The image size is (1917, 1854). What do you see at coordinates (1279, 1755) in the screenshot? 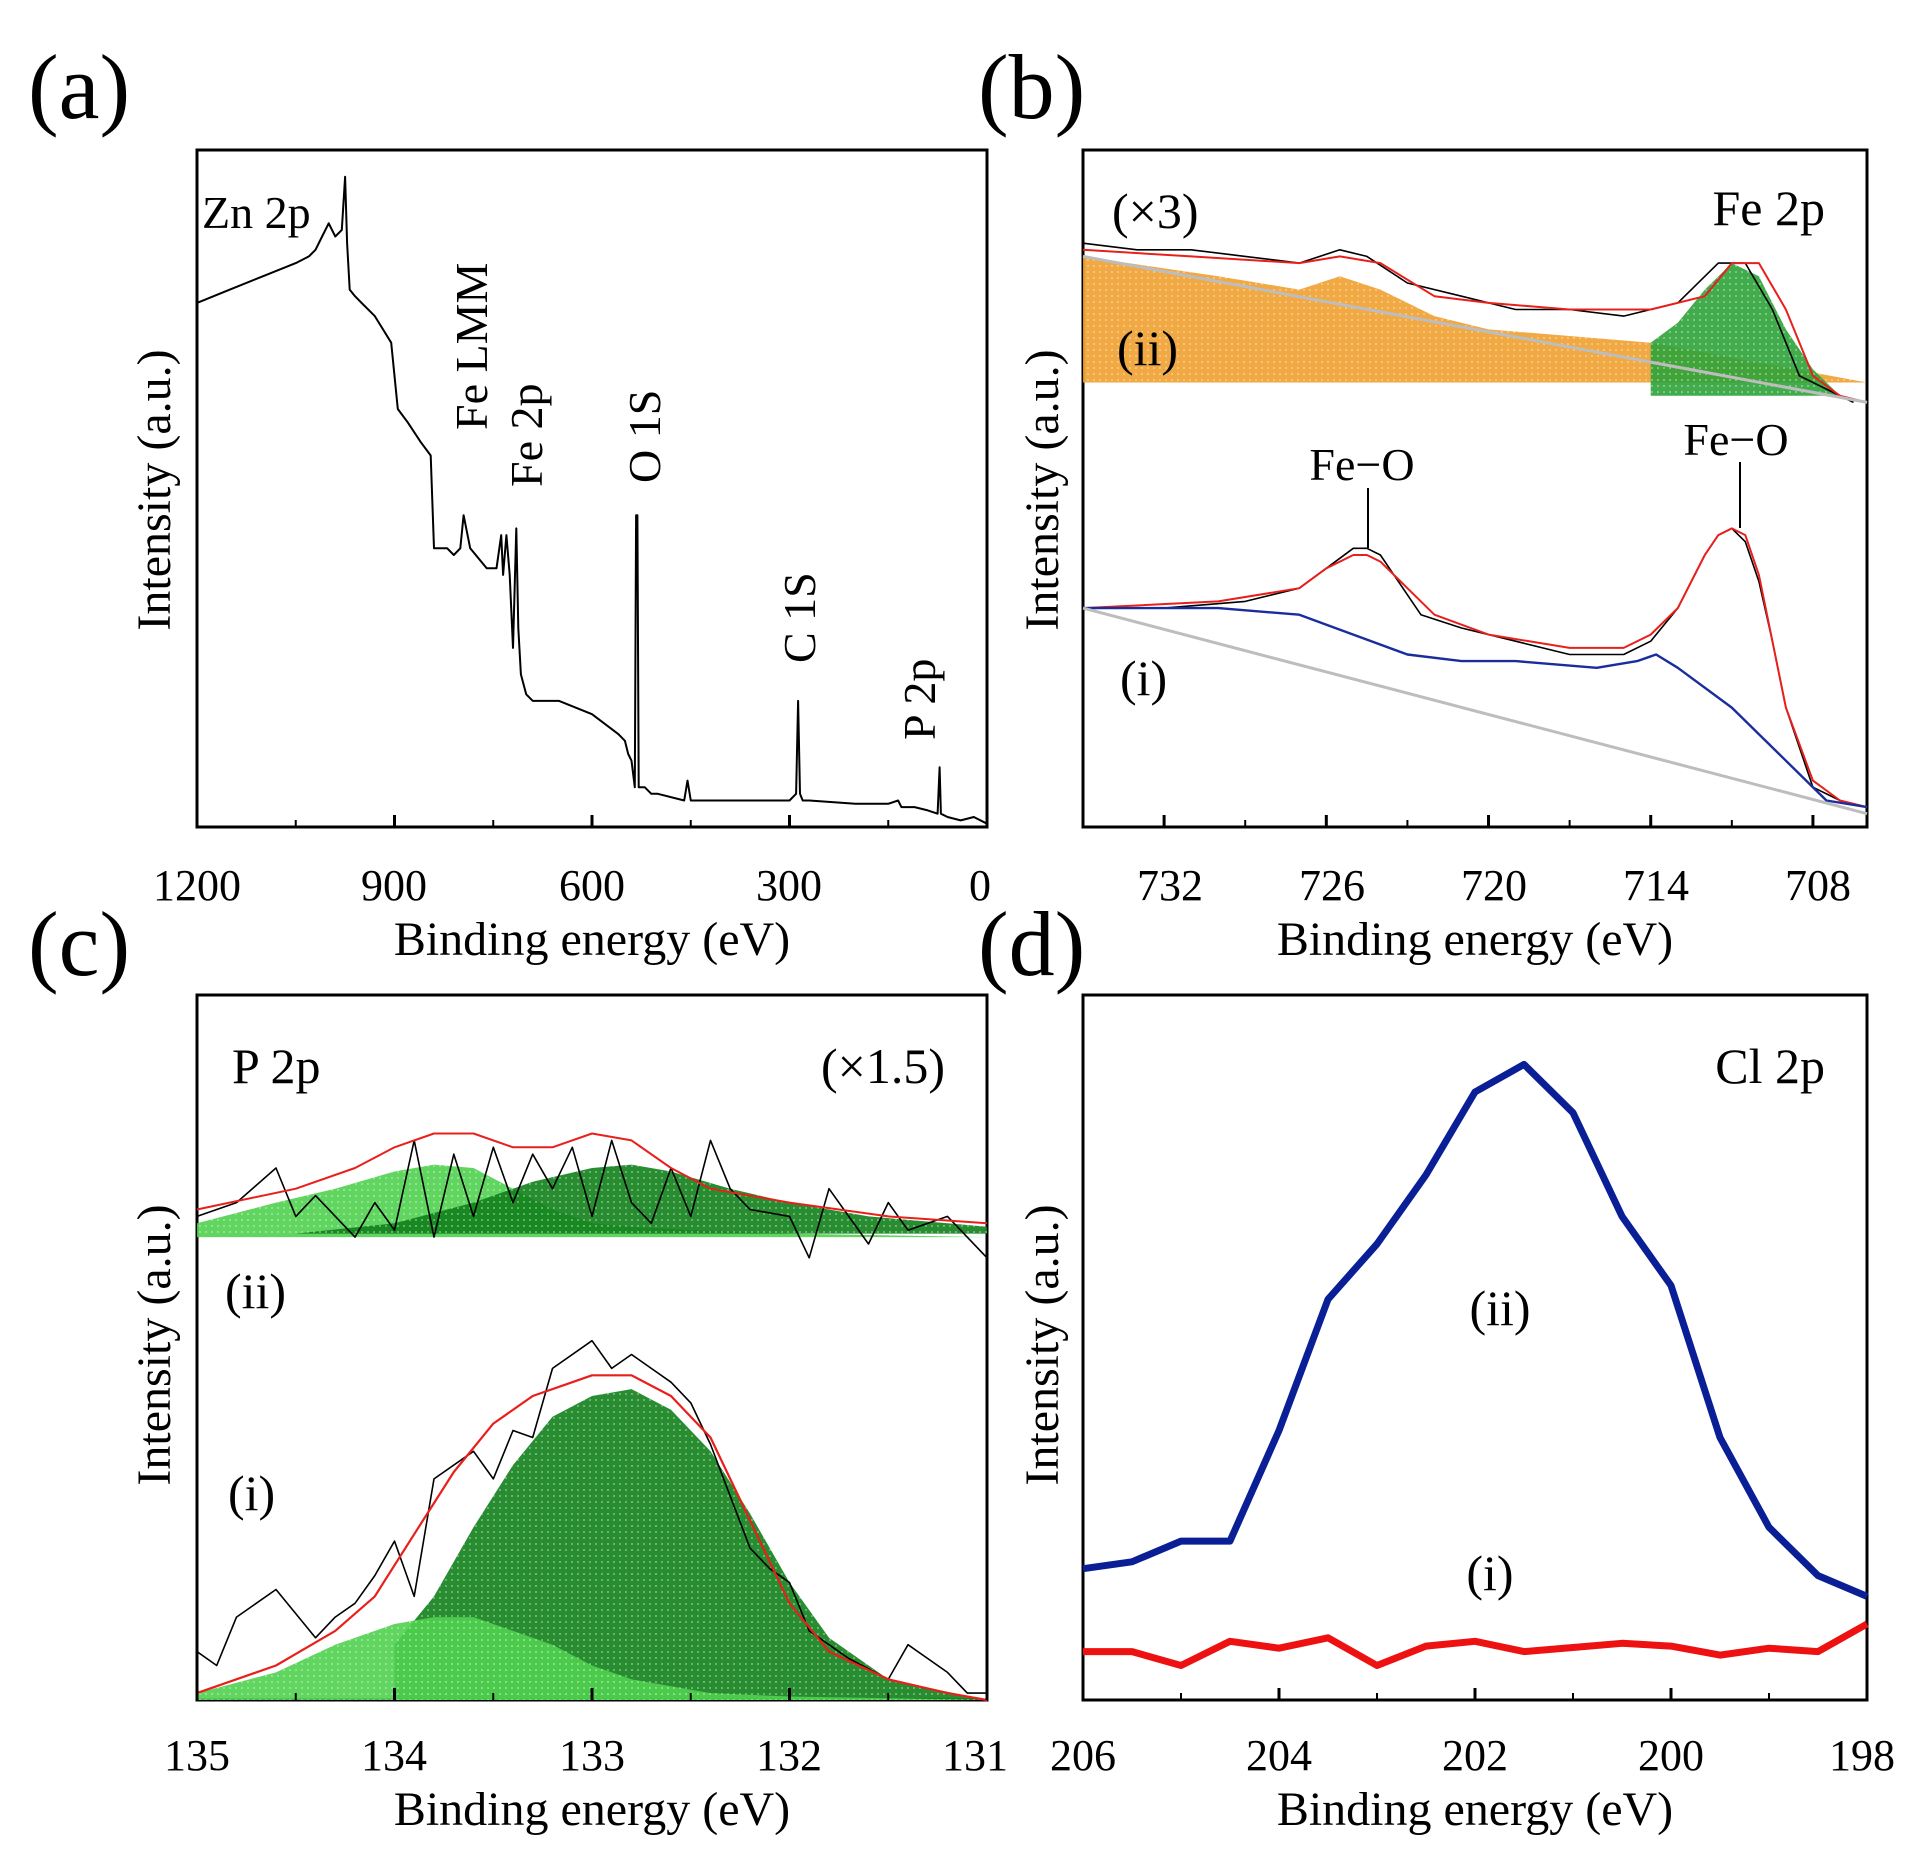
I see `panel-d-xtick-204: 204` at bounding box center [1279, 1755].